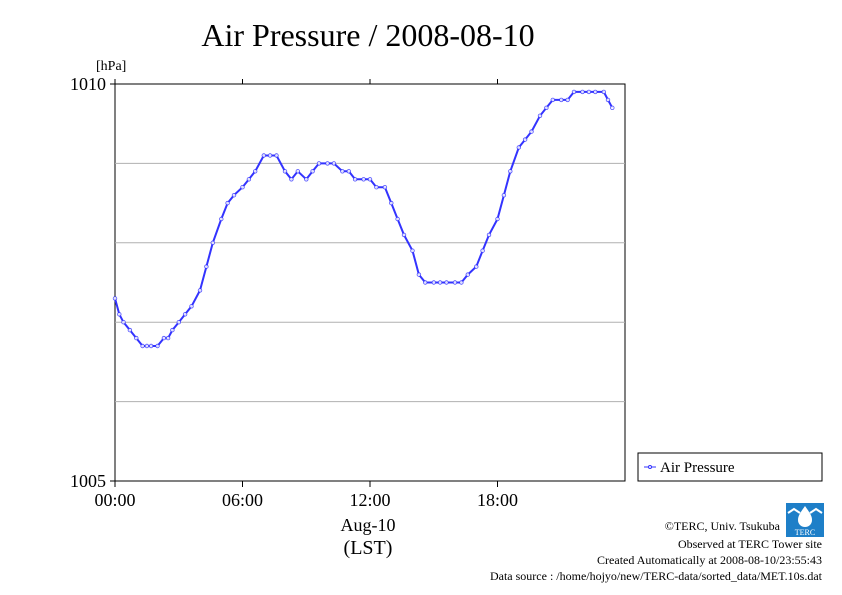  Describe the element at coordinates (794, 510) in the screenshot. I see `logo-wave-left` at that location.